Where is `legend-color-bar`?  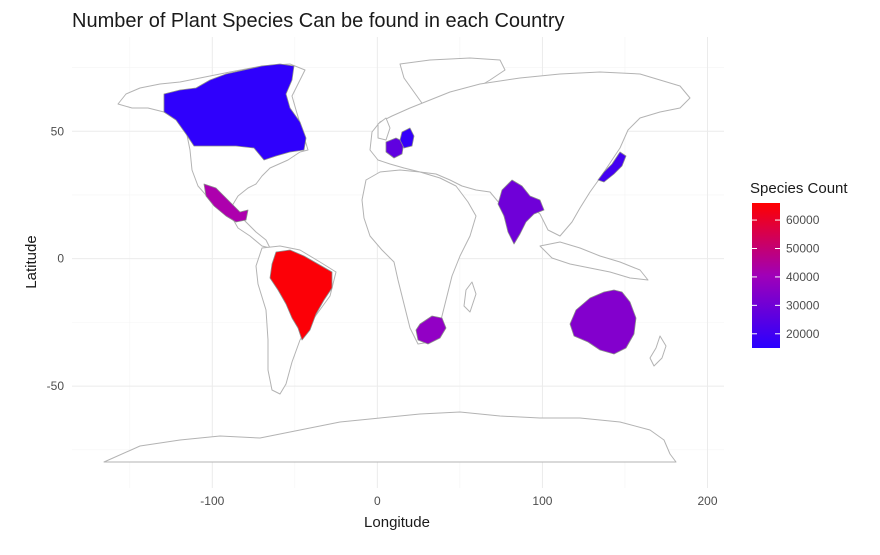 legend-color-bar is located at coordinates (766, 275).